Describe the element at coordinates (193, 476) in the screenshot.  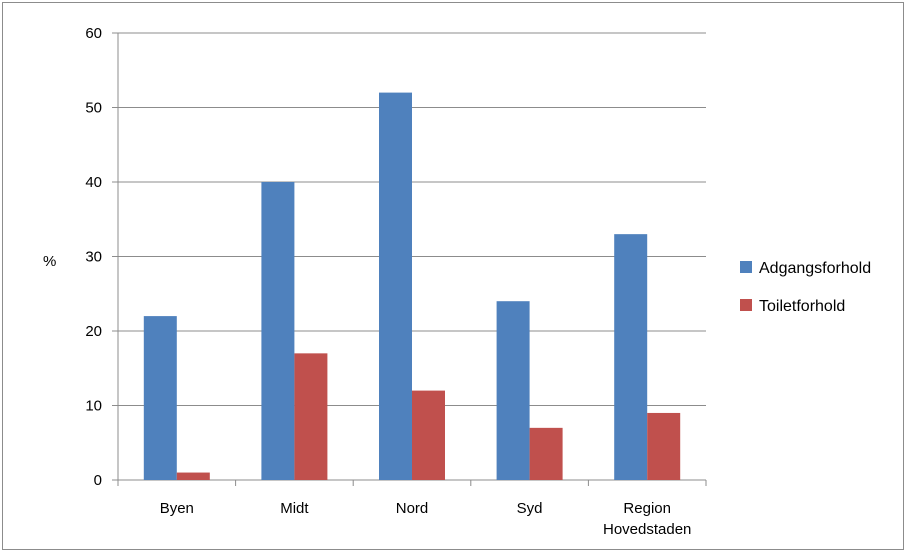
I see `bar-toiletforhold-byen` at that location.